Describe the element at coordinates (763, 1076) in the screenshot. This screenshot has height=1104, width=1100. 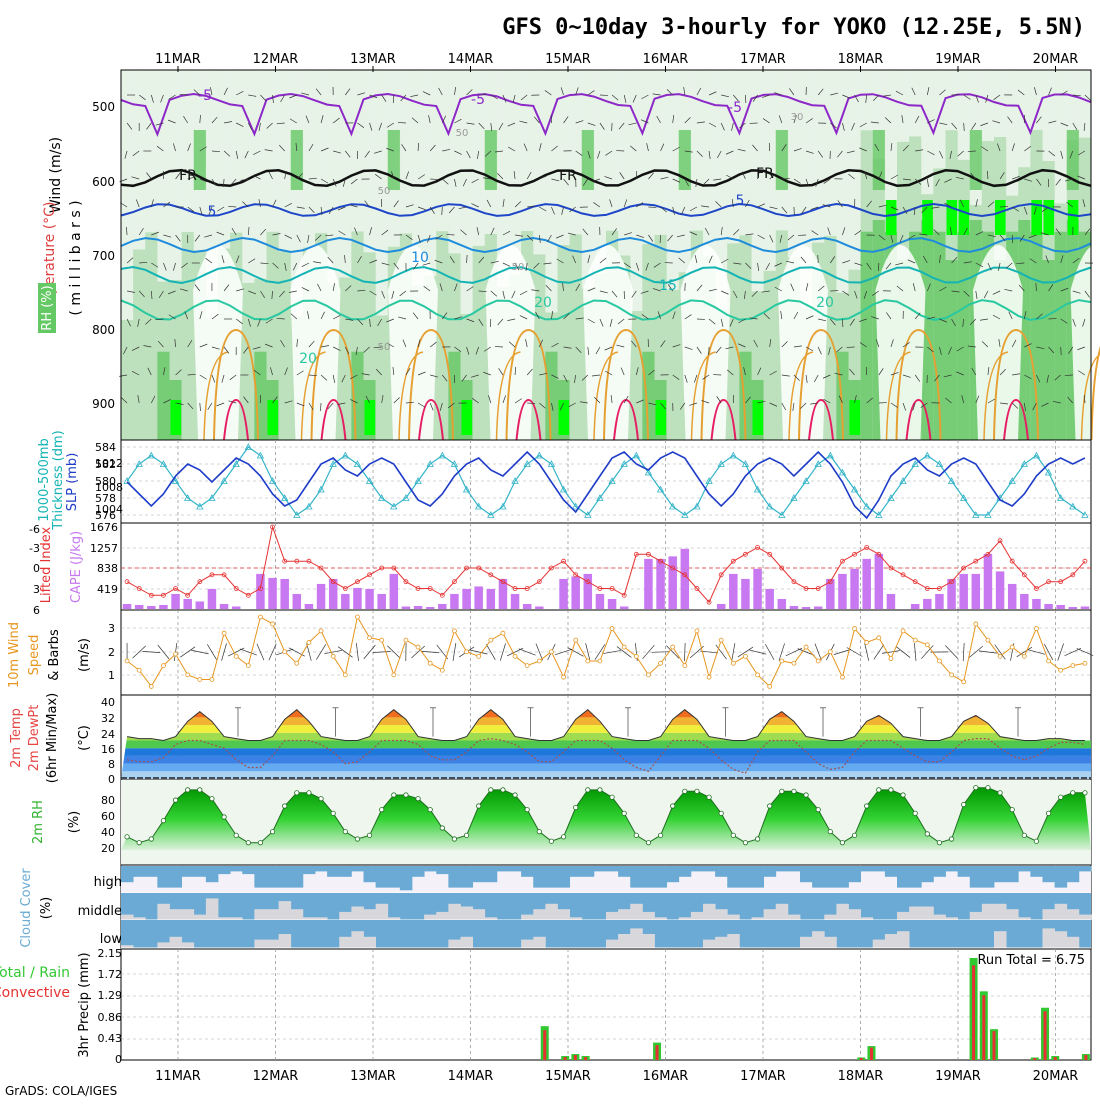
I see `date-label-bottom: 17MAR` at that location.